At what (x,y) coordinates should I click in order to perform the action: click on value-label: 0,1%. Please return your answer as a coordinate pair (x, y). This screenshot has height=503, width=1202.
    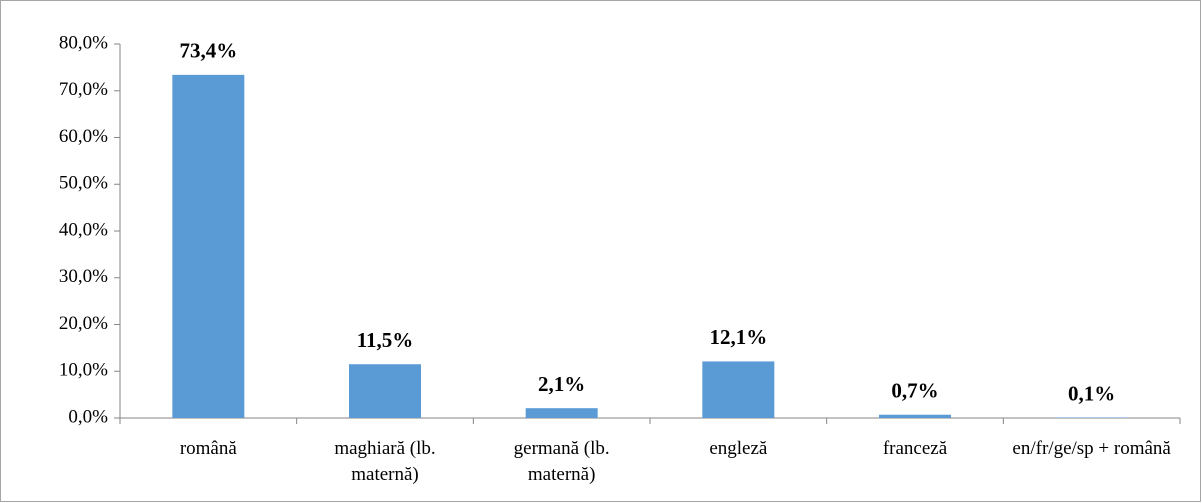
    Looking at the image, I should click on (1091, 393).